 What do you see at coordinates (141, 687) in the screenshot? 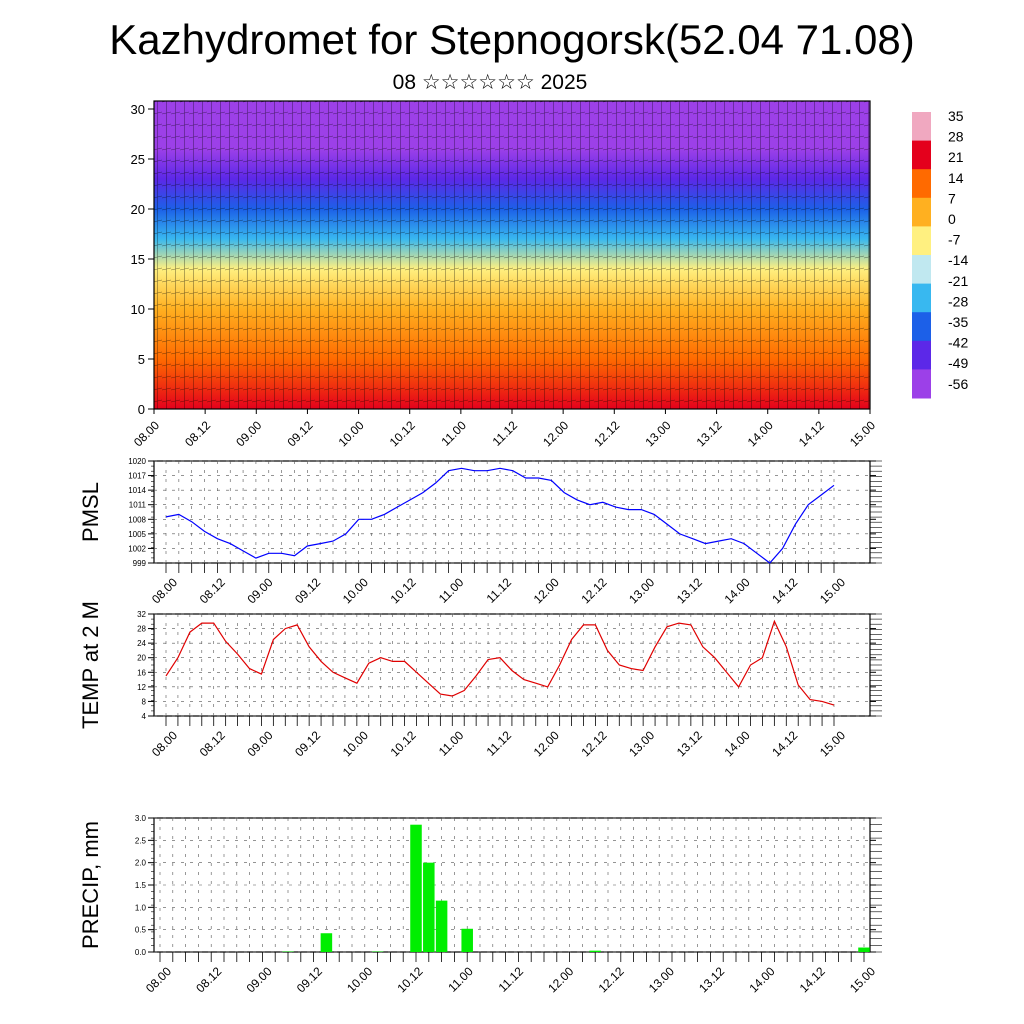
I see `y-tick-label: 12` at bounding box center [141, 687].